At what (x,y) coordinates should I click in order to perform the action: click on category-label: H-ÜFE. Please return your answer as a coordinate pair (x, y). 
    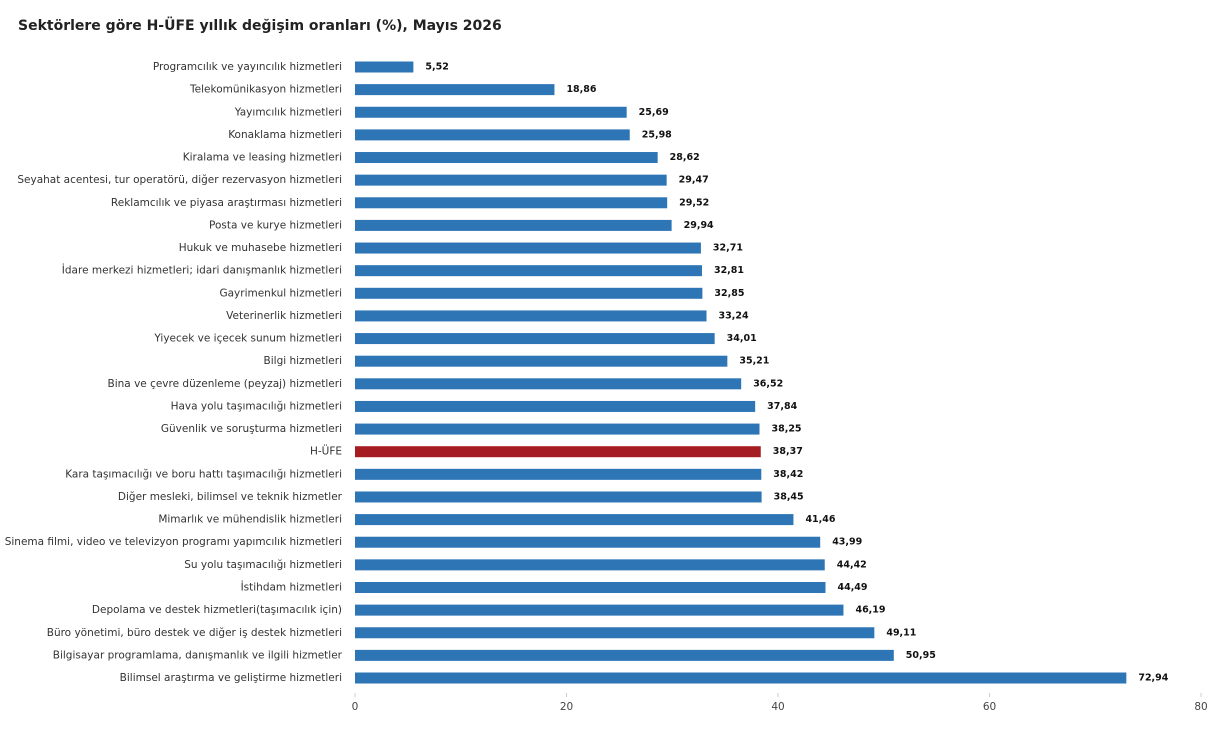
    Looking at the image, I should click on (326, 451).